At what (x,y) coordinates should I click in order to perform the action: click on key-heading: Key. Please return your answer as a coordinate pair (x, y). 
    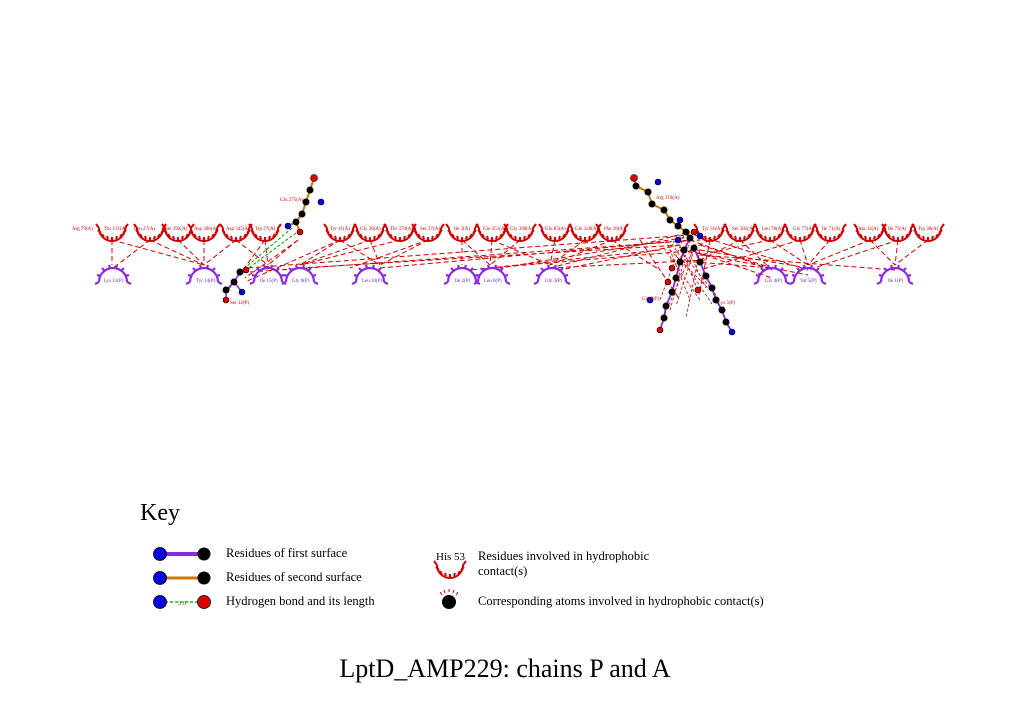
    Looking at the image, I should click on (160, 513).